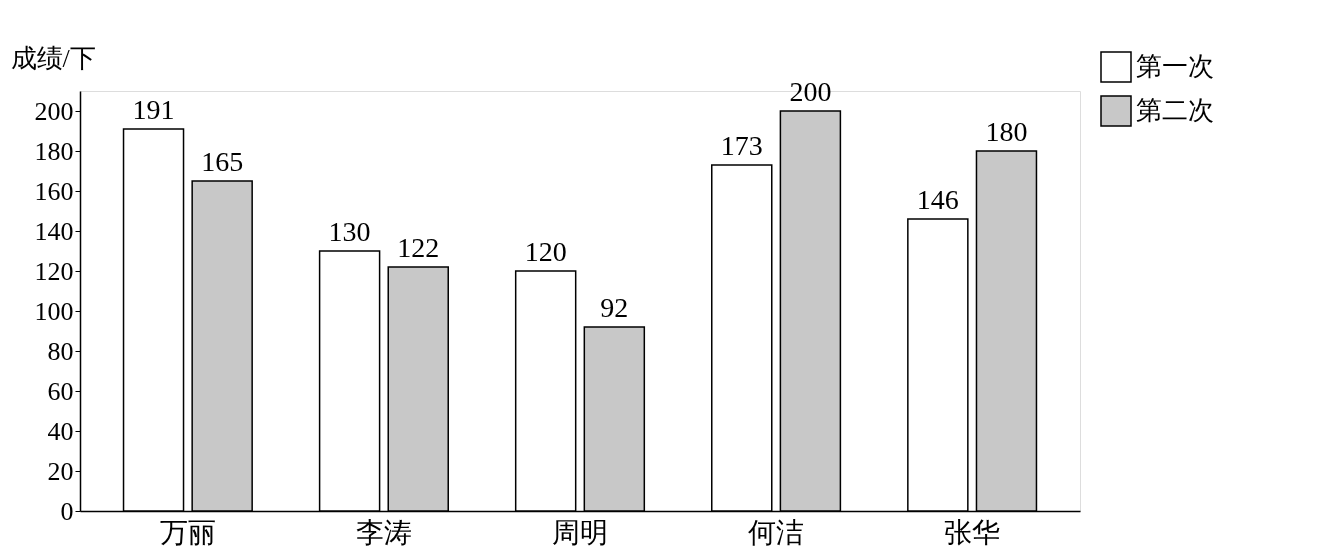 The image size is (1340, 556). Describe the element at coordinates (545, 251) in the screenshot. I see `data-label: 120` at that location.